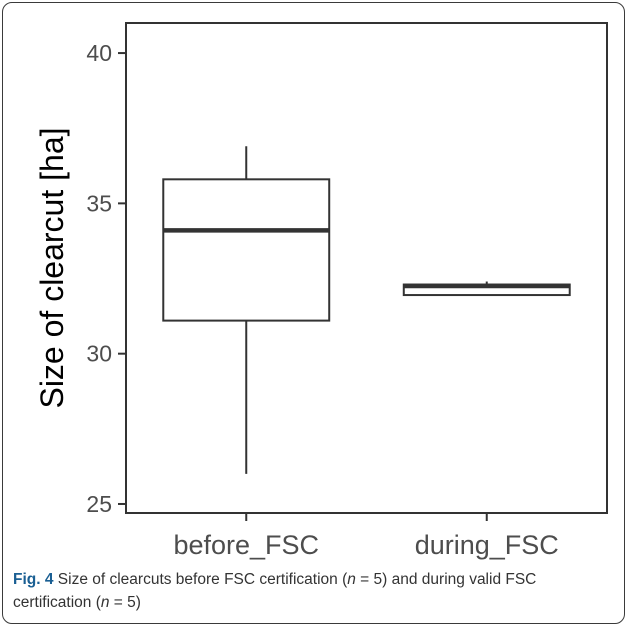  I want to click on caption-n-var-2: n, so click(105, 602).